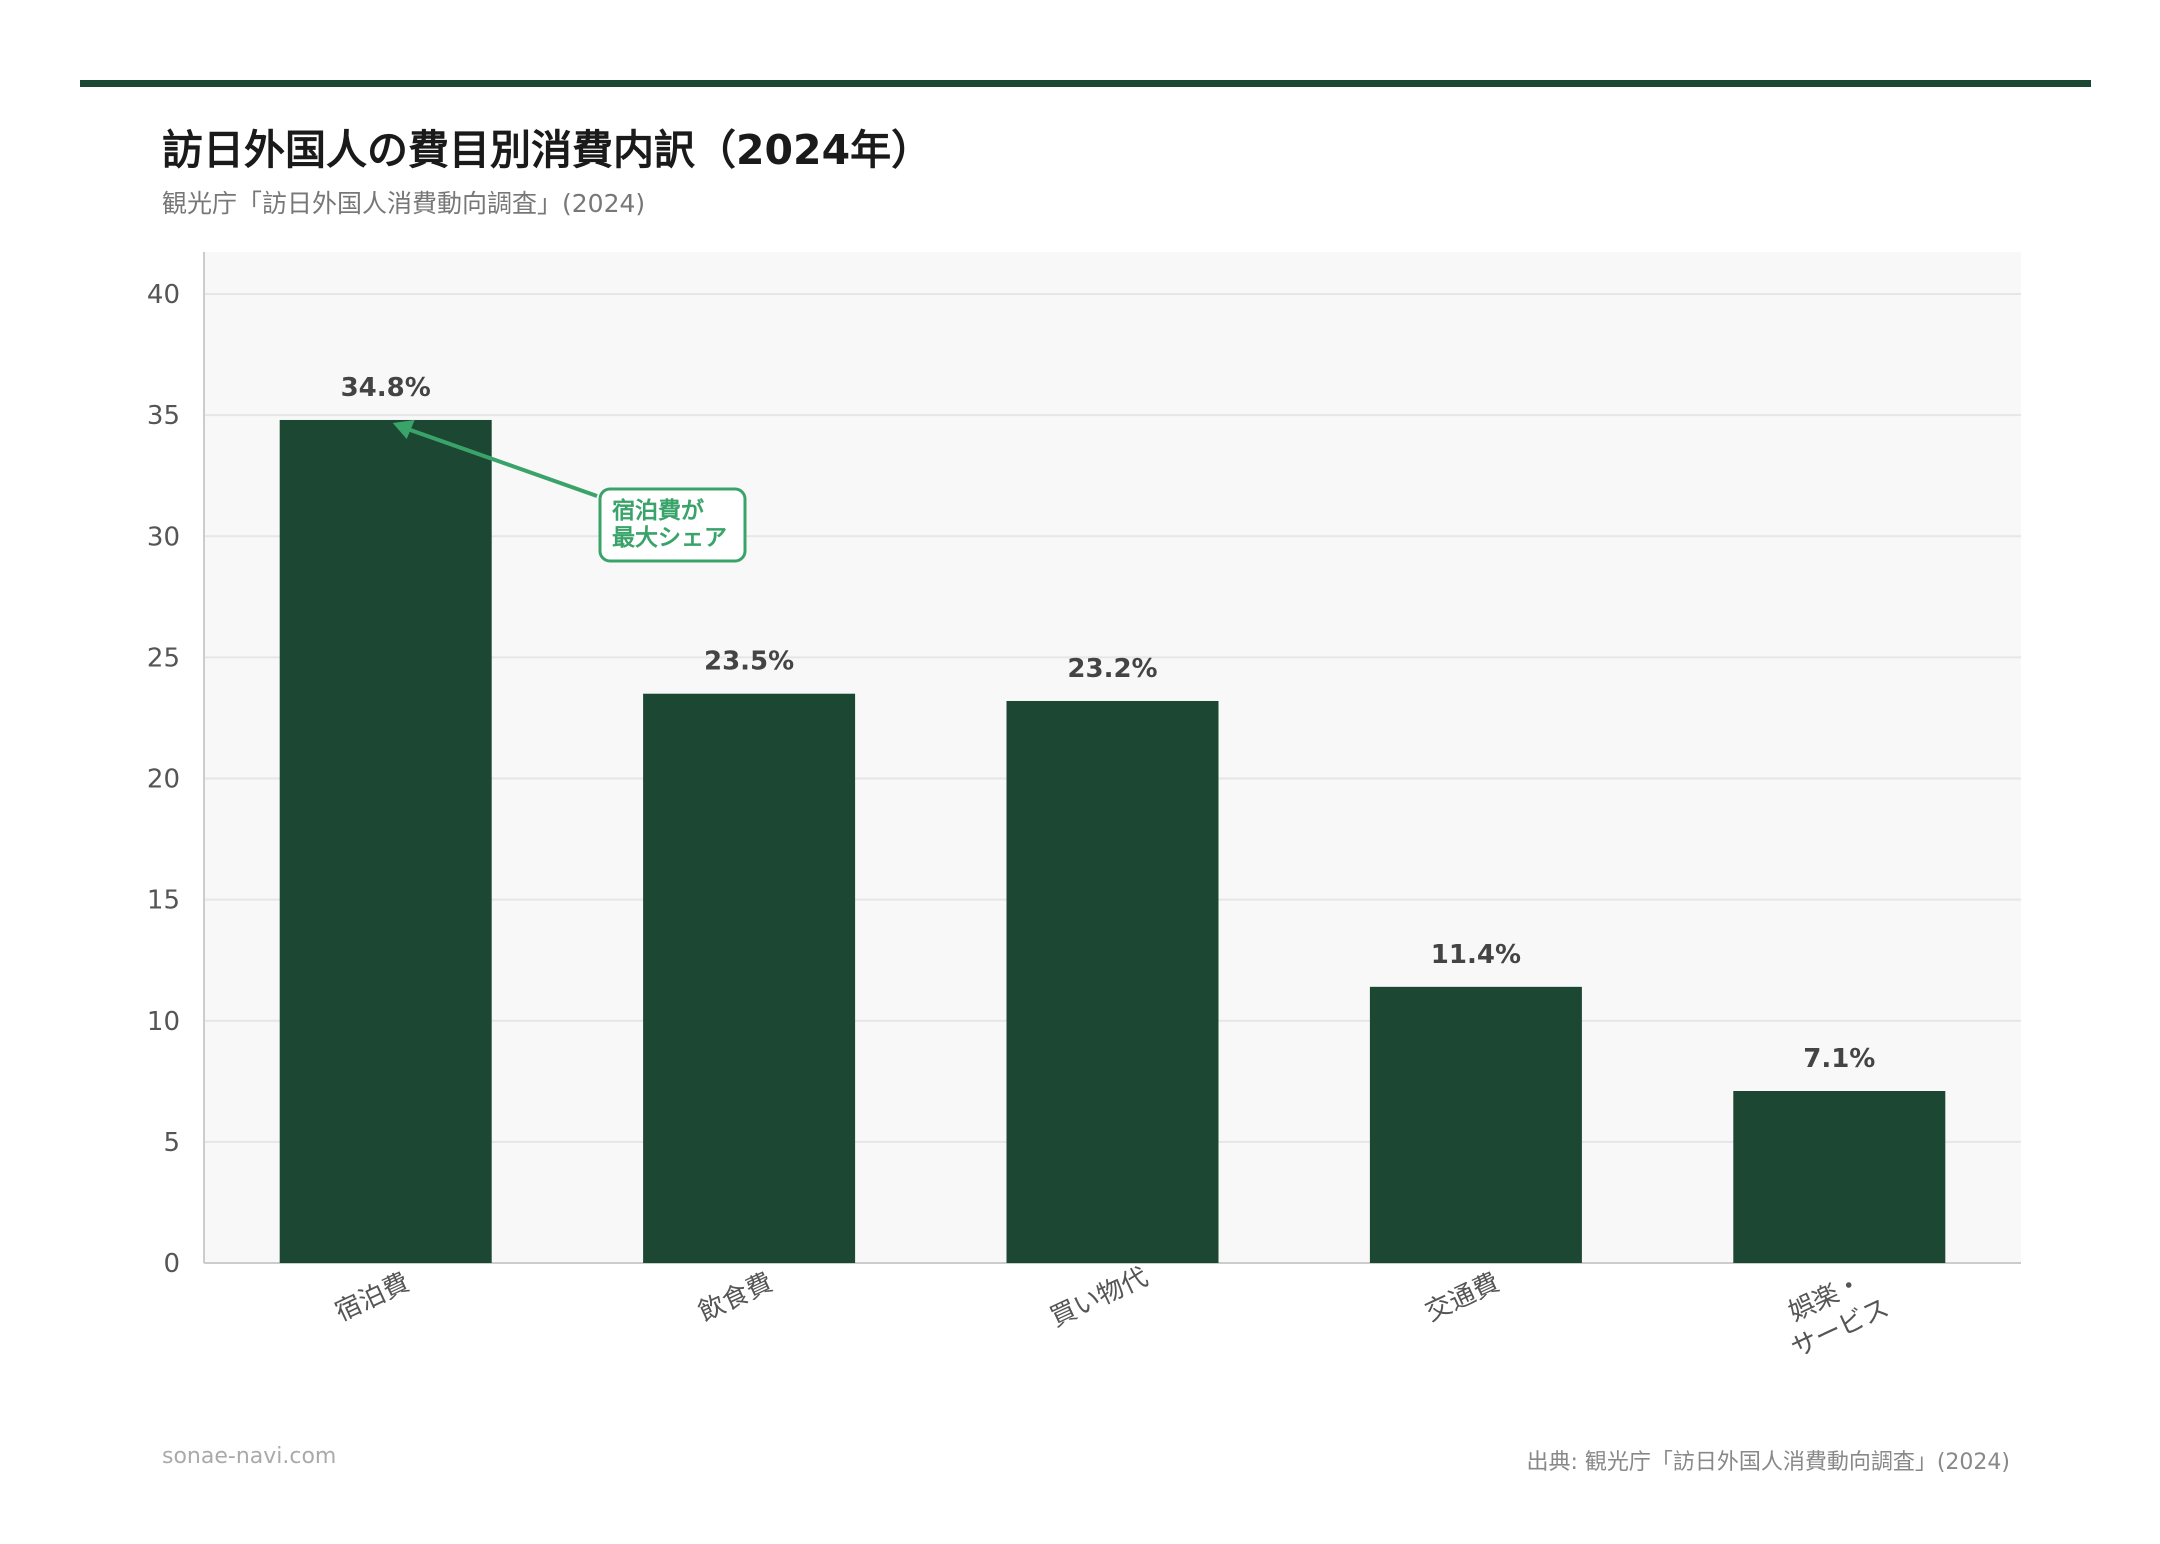 This screenshot has height=1544, width=2160. Describe the element at coordinates (1832, 1313) in the screenshot. I see `x-tick-label: 娯楽・サービス` at that location.